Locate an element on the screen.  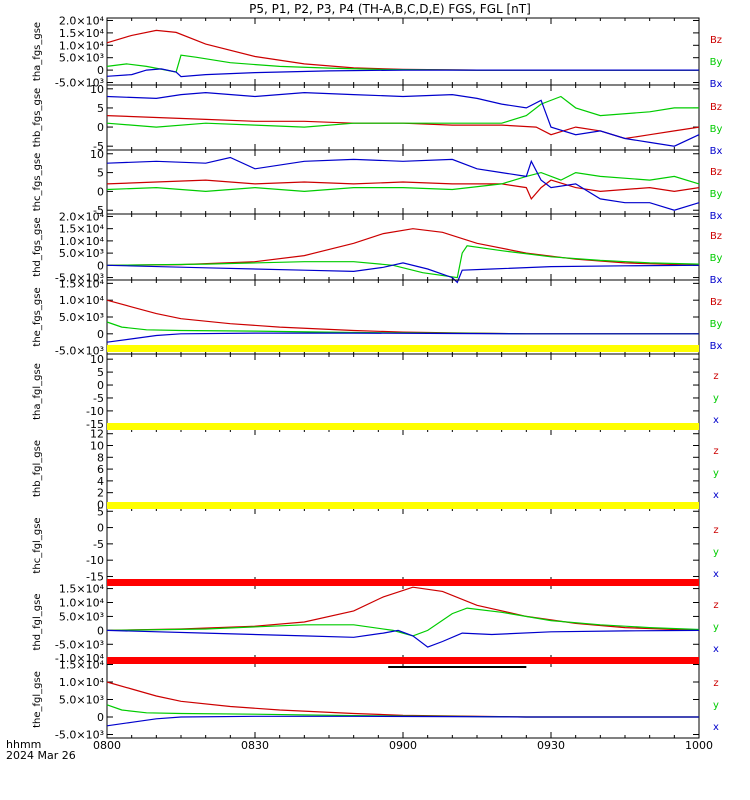
y-axis-label: thb_fgl_gse is located at coordinates (37, 468).